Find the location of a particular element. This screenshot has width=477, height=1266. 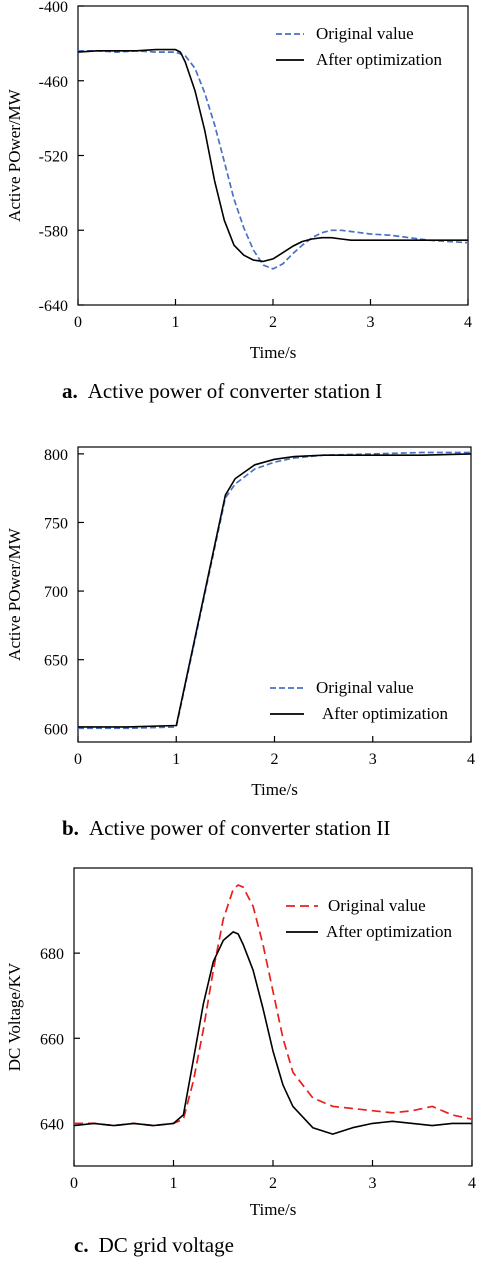

y-tick-label: -580 is located at coordinates (53, 231).